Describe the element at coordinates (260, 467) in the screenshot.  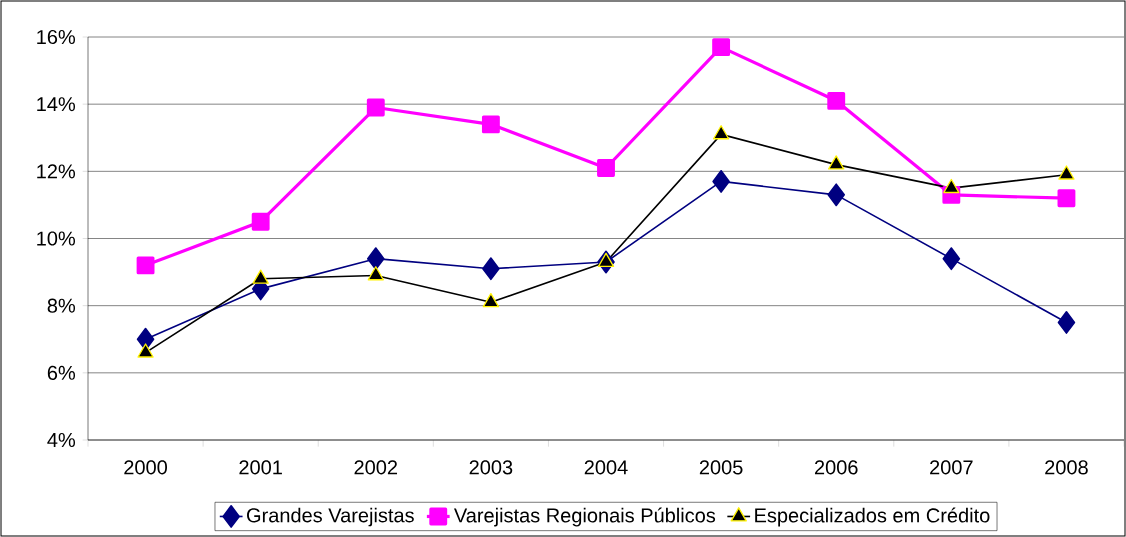
I see `x-tick-label: 2001` at that location.